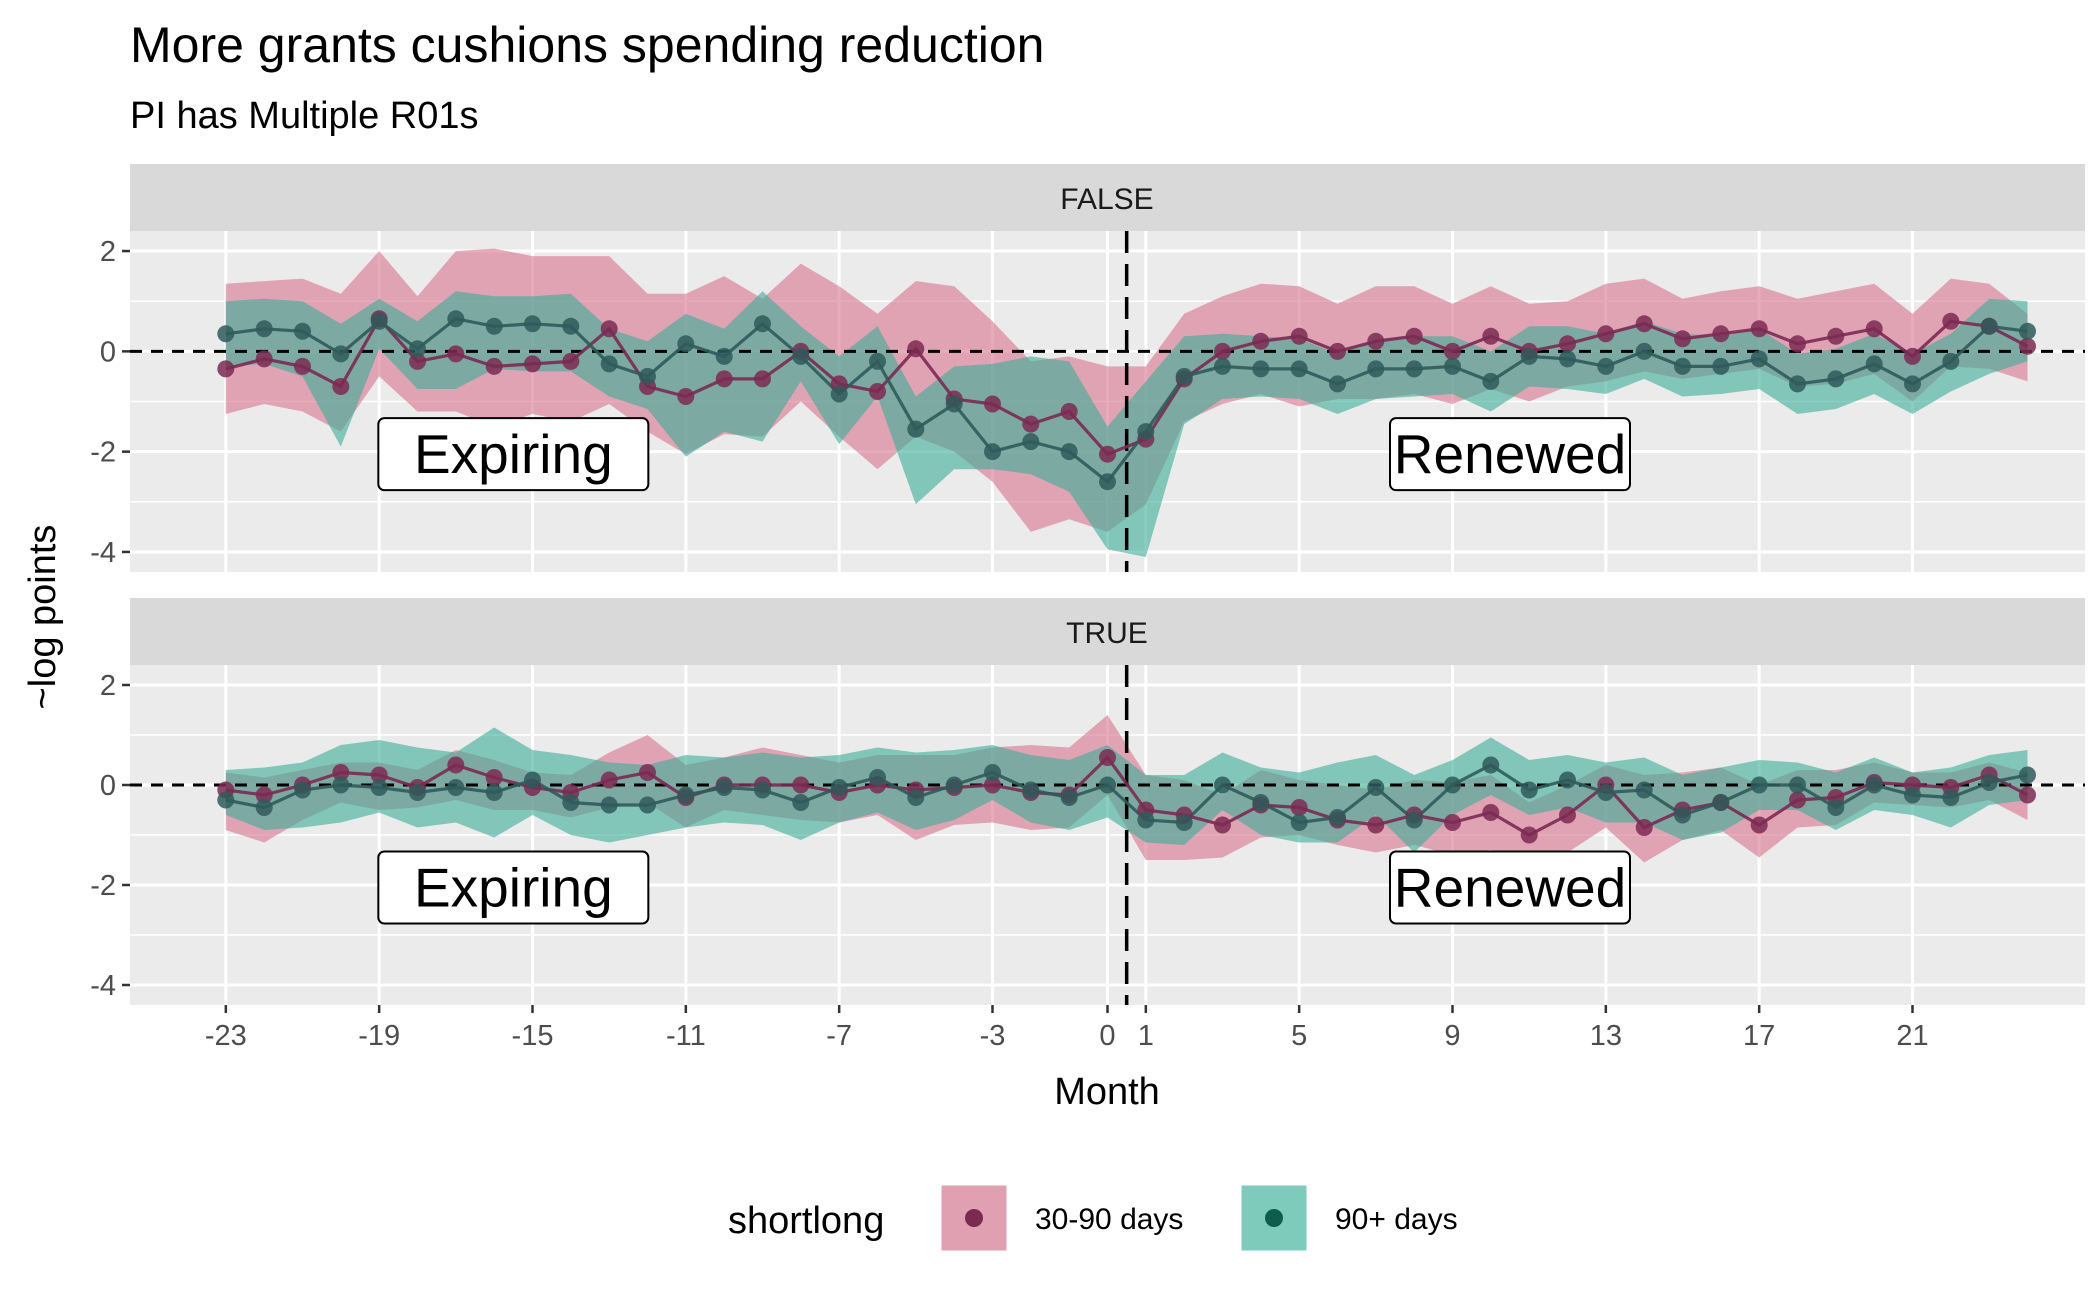 Image resolution: width=2100 pixels, height=1297 pixels. What do you see at coordinates (686, 1036) in the screenshot?
I see `x-tick-label: -11` at bounding box center [686, 1036].